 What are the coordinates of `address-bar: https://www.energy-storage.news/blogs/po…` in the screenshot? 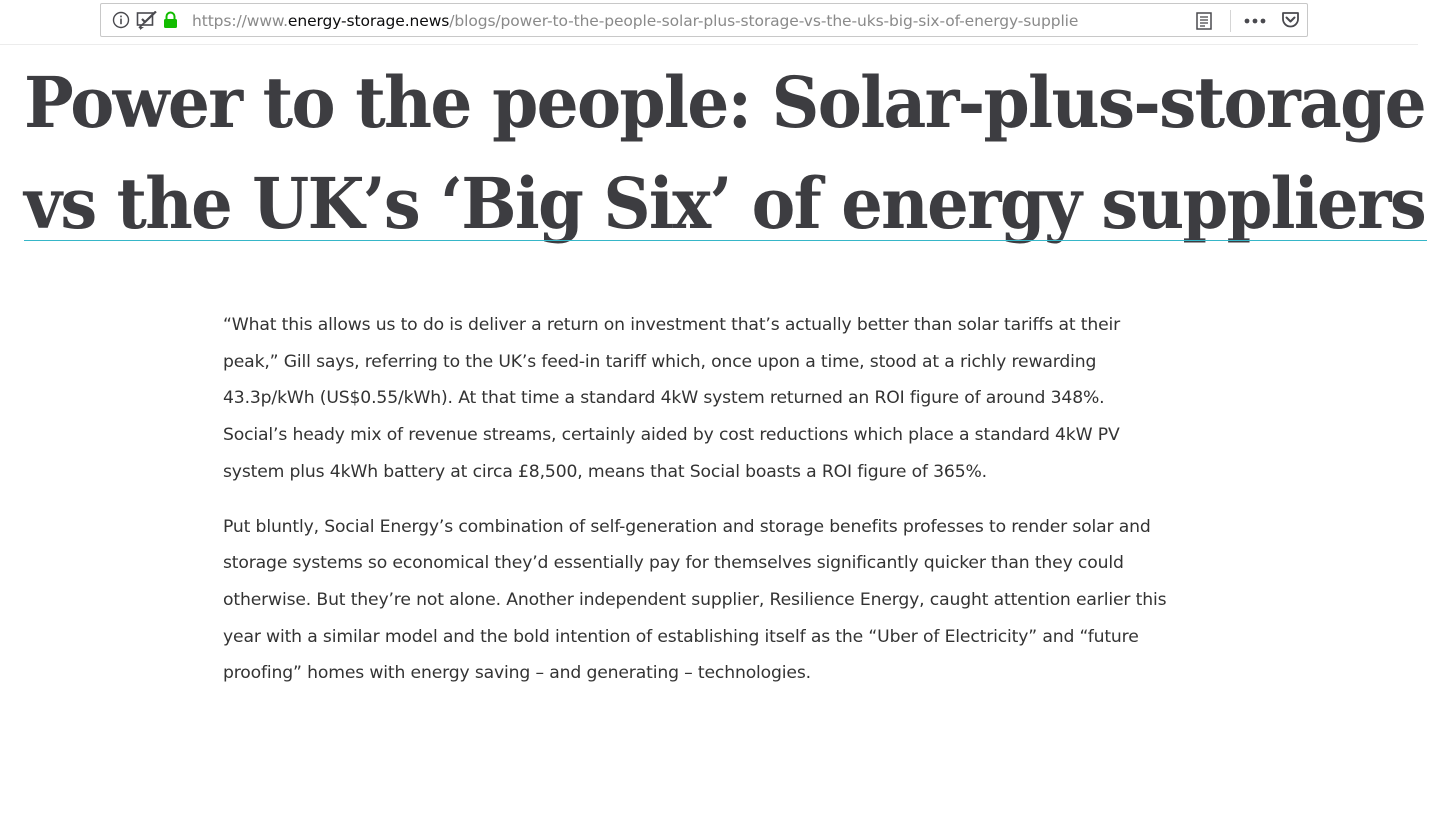 It's located at (704, 20).